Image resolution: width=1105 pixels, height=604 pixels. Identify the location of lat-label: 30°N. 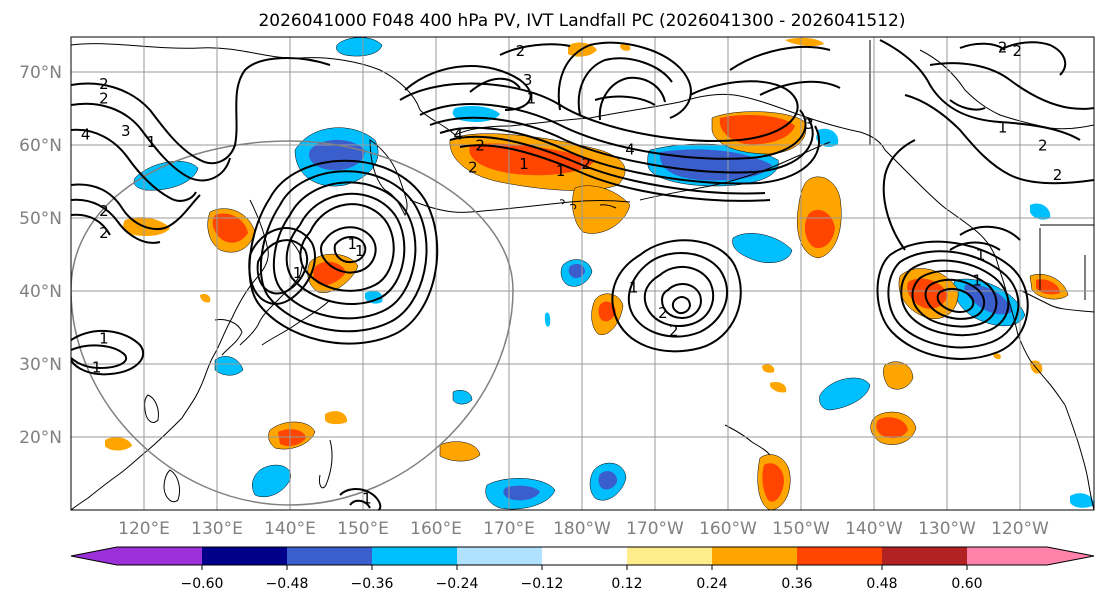
(40, 365).